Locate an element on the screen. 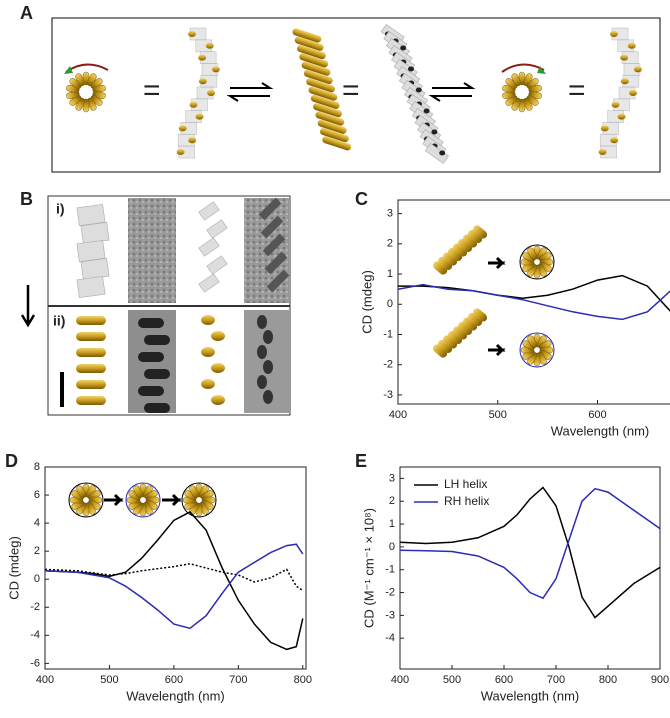 The height and width of the screenshot is (718, 670). panel-label: D is located at coordinates (11, 461).